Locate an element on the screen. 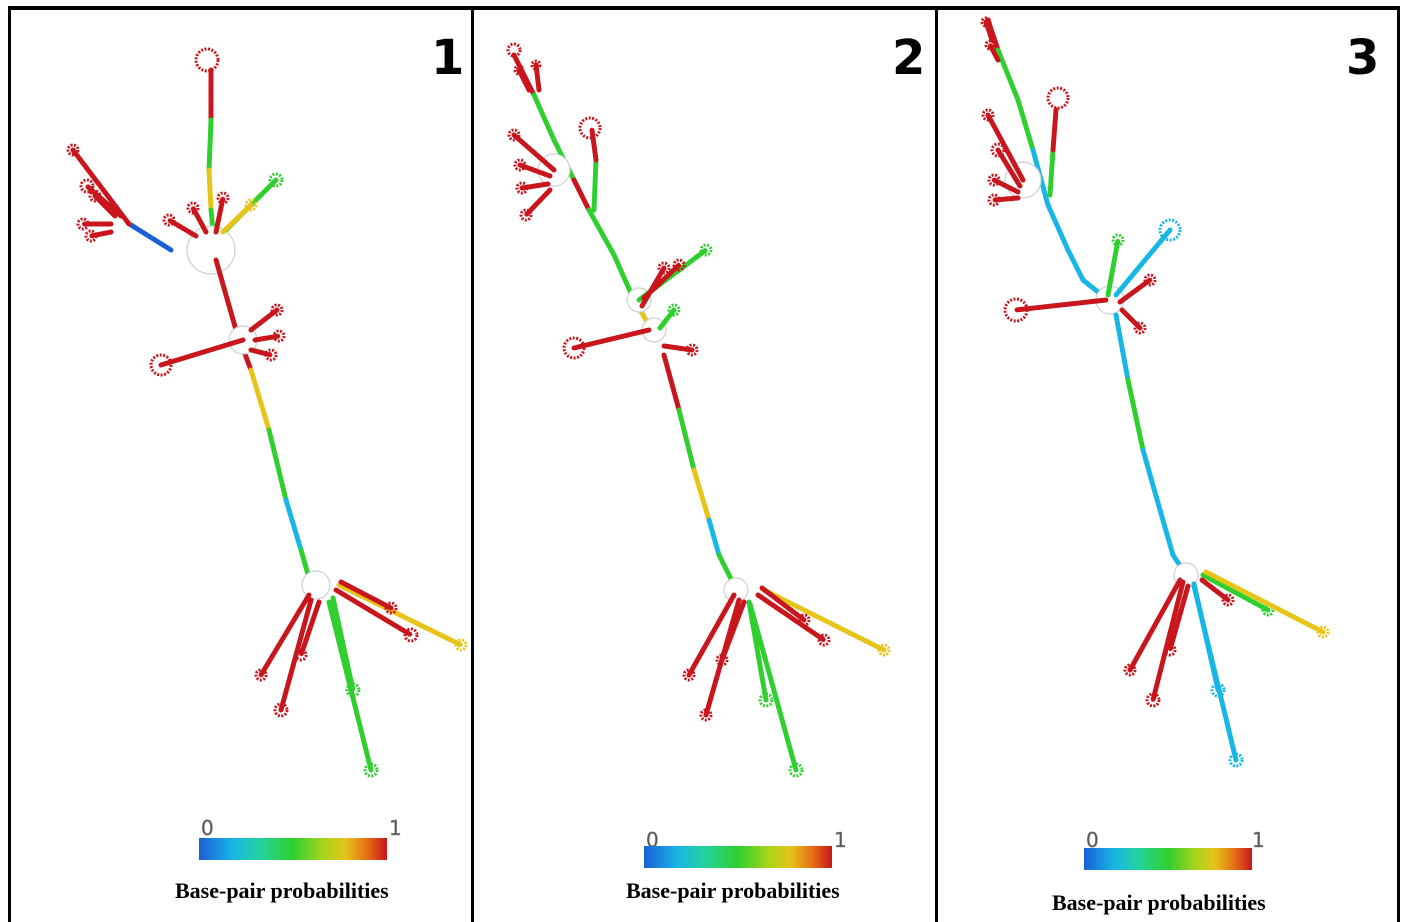 This screenshot has width=1402, height=922. panel-number: 2 is located at coordinates (909, 58).